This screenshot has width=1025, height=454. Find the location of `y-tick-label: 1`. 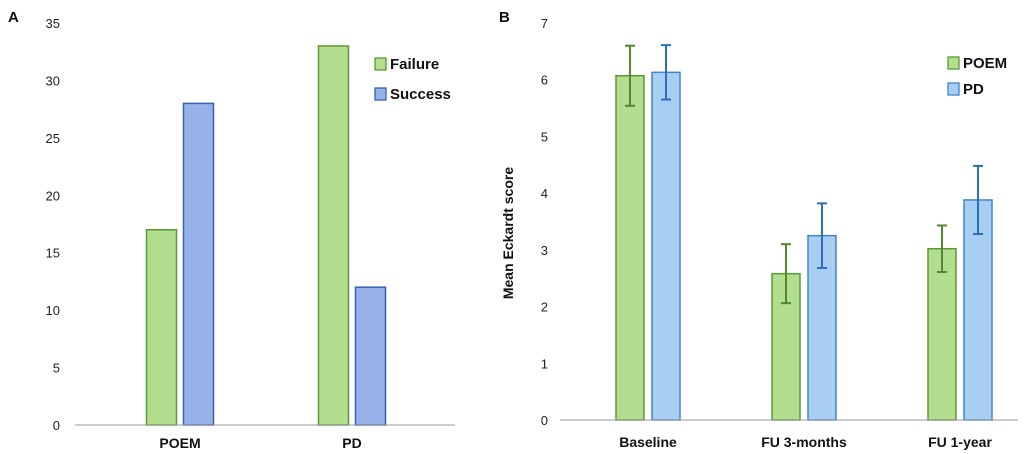

y-tick-label: 1 is located at coordinates (544, 363).